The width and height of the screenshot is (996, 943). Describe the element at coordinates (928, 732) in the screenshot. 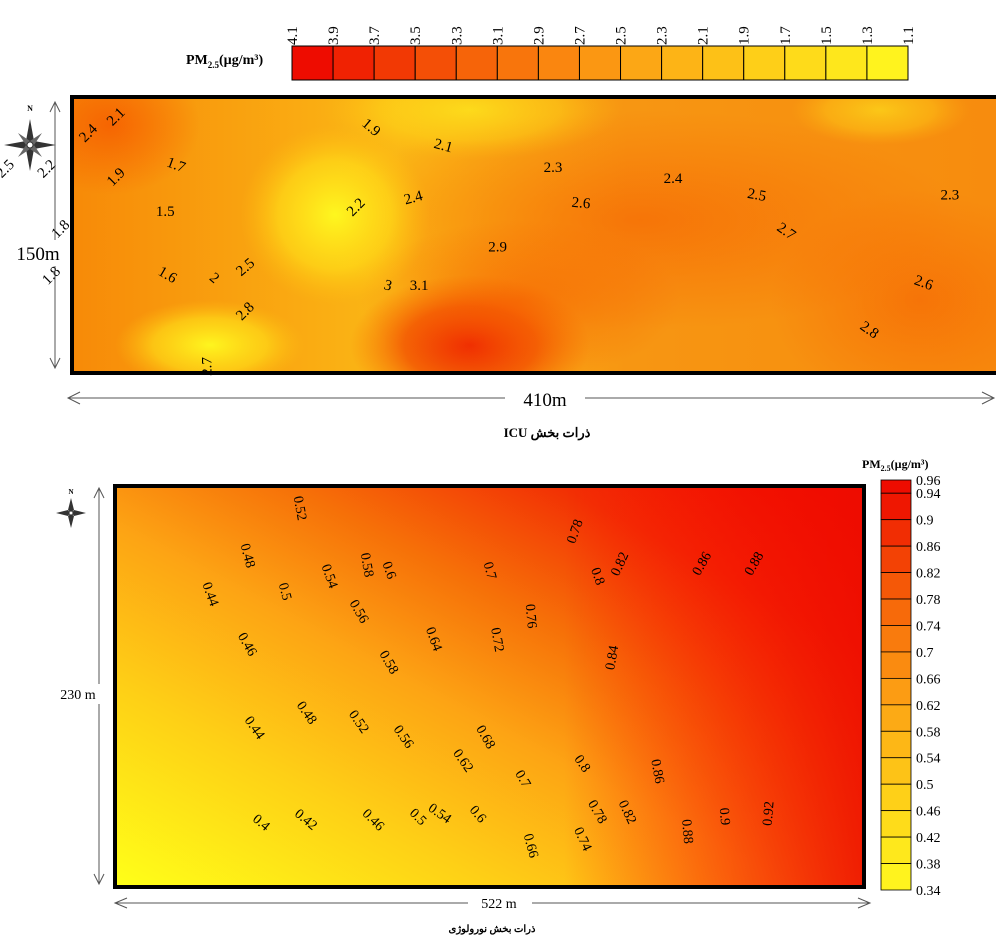

I see `neuro-colorbar-tick: 0.58` at that location.